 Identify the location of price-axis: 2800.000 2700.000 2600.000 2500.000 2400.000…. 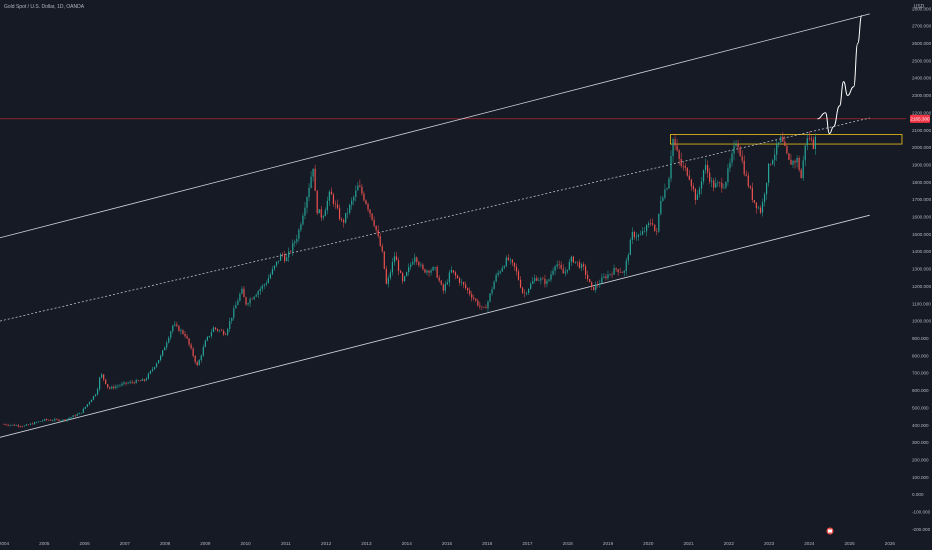
(922, 269).